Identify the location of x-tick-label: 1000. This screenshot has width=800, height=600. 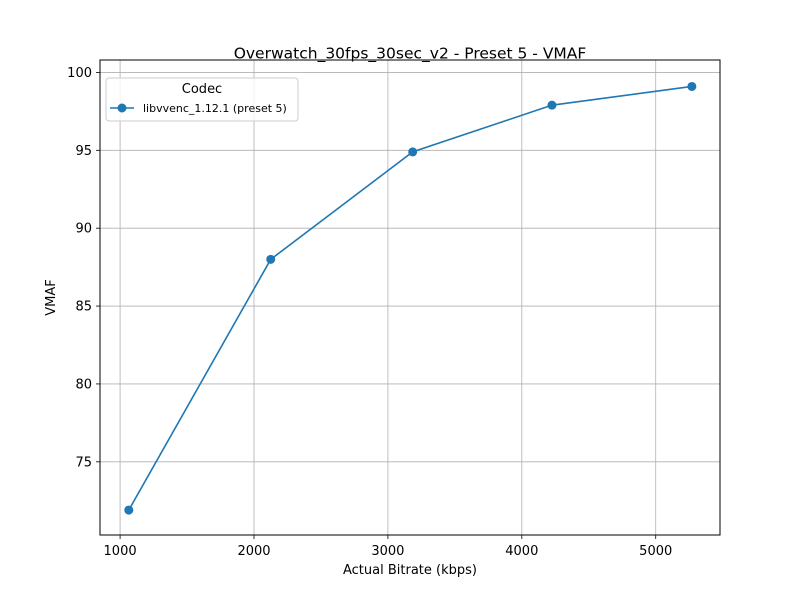
(120, 551).